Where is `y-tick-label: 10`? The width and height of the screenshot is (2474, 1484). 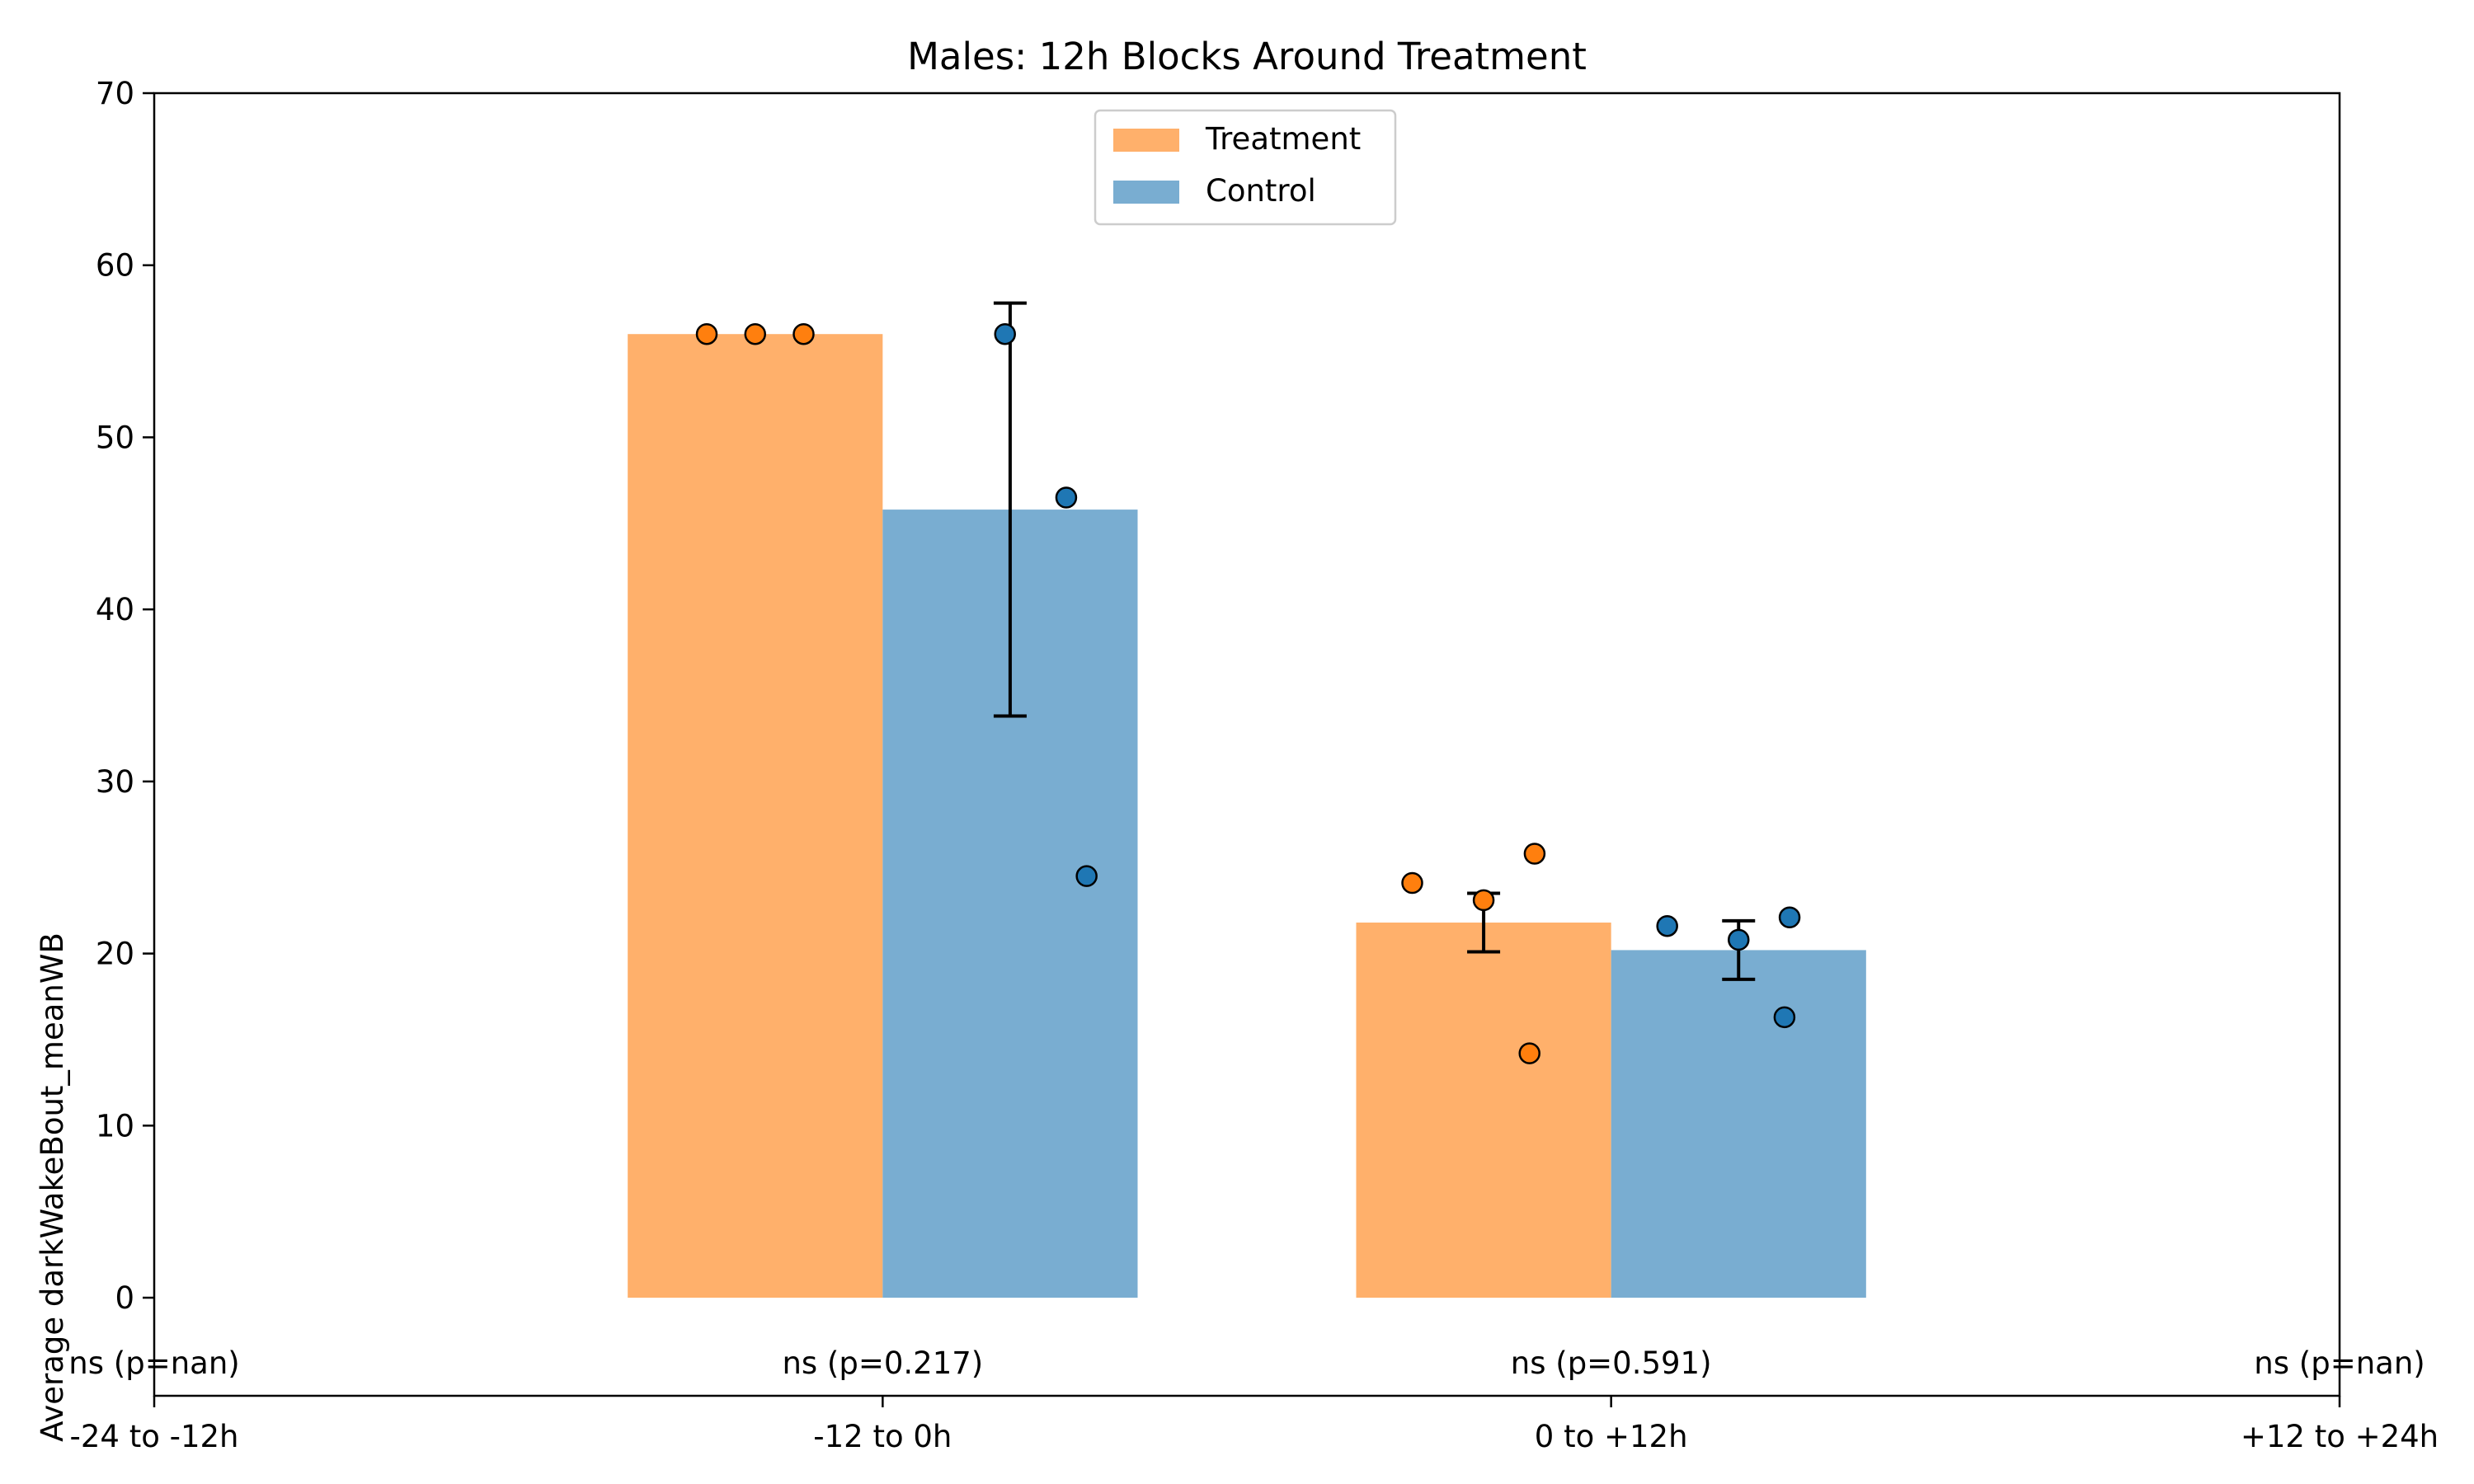 y-tick-label: 10 is located at coordinates (115, 1126).